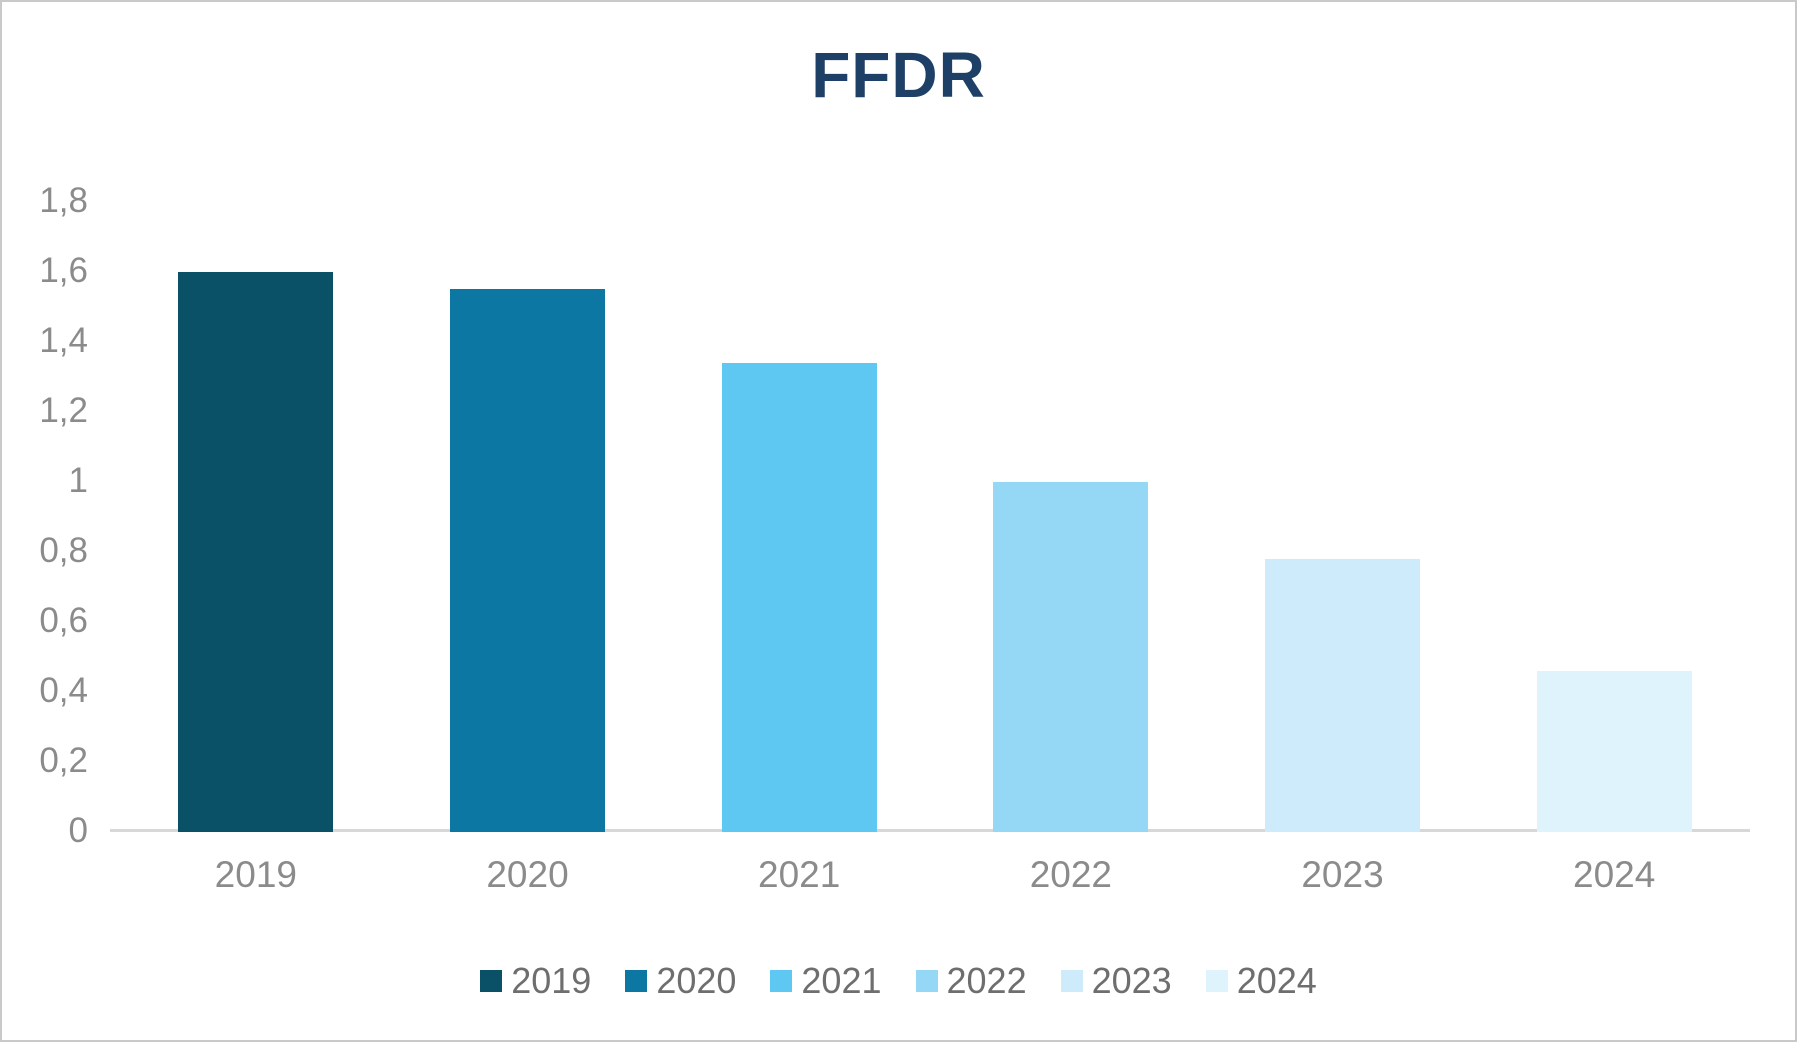 The image size is (1797, 1042). Describe the element at coordinates (898, 981) in the screenshot. I see `legend: 2019 2020 2021 2022 2023 2024` at that location.